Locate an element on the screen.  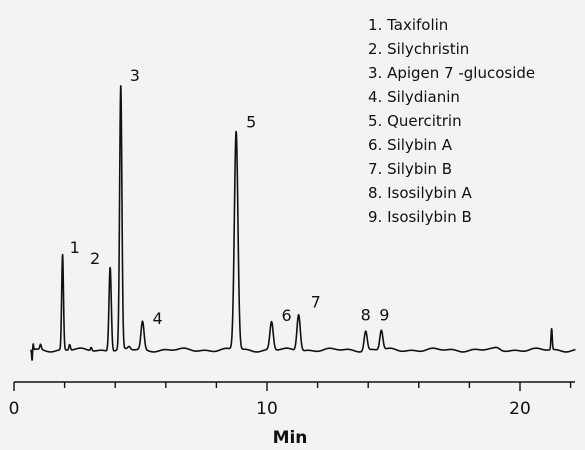
peak-label: 3 is located at coordinates (135, 75).